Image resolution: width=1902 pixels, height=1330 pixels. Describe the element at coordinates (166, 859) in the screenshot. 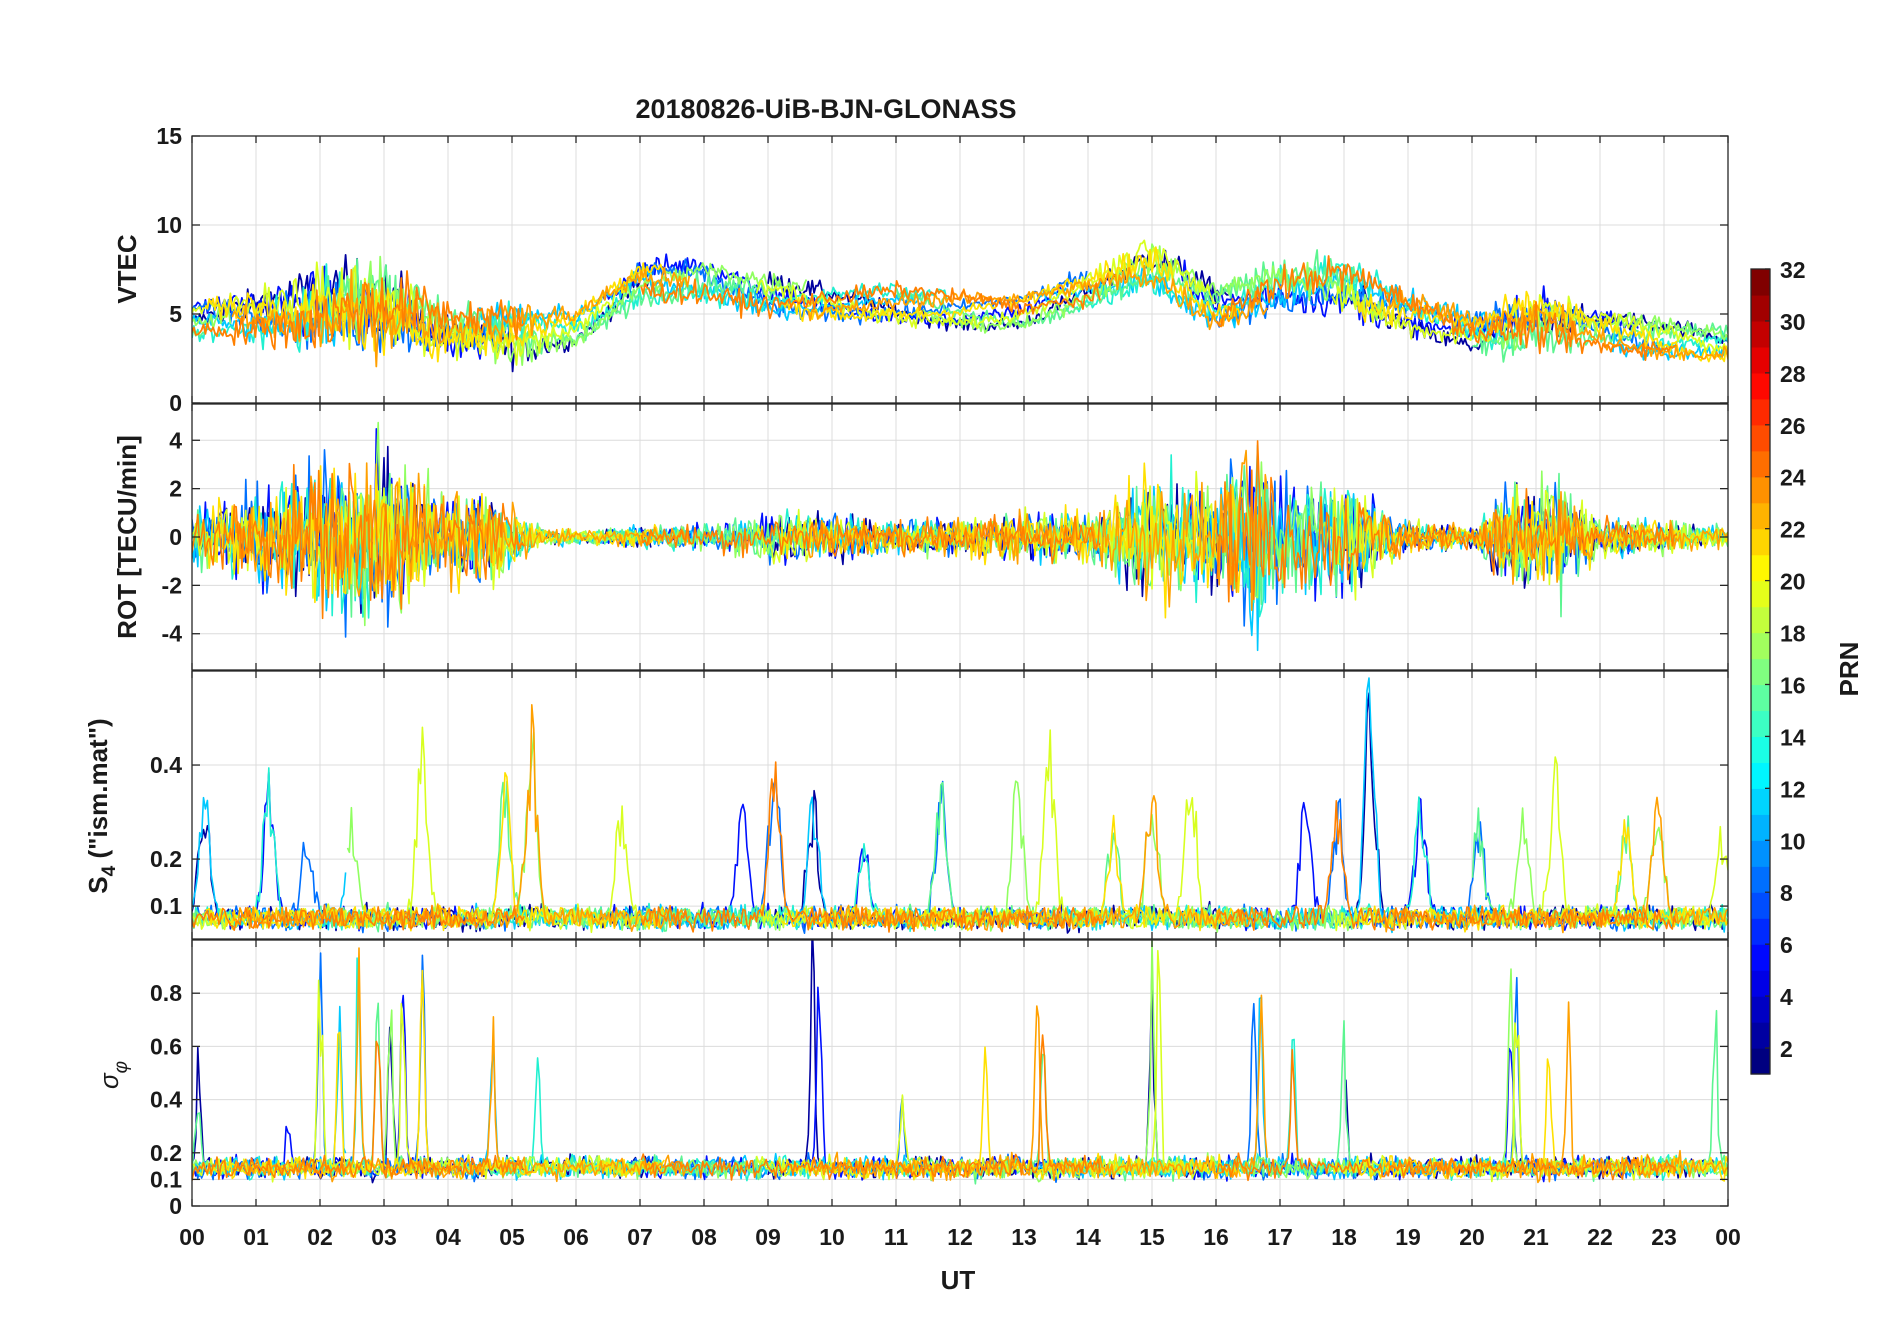

I see `y-tick-label: 0.2` at that location.